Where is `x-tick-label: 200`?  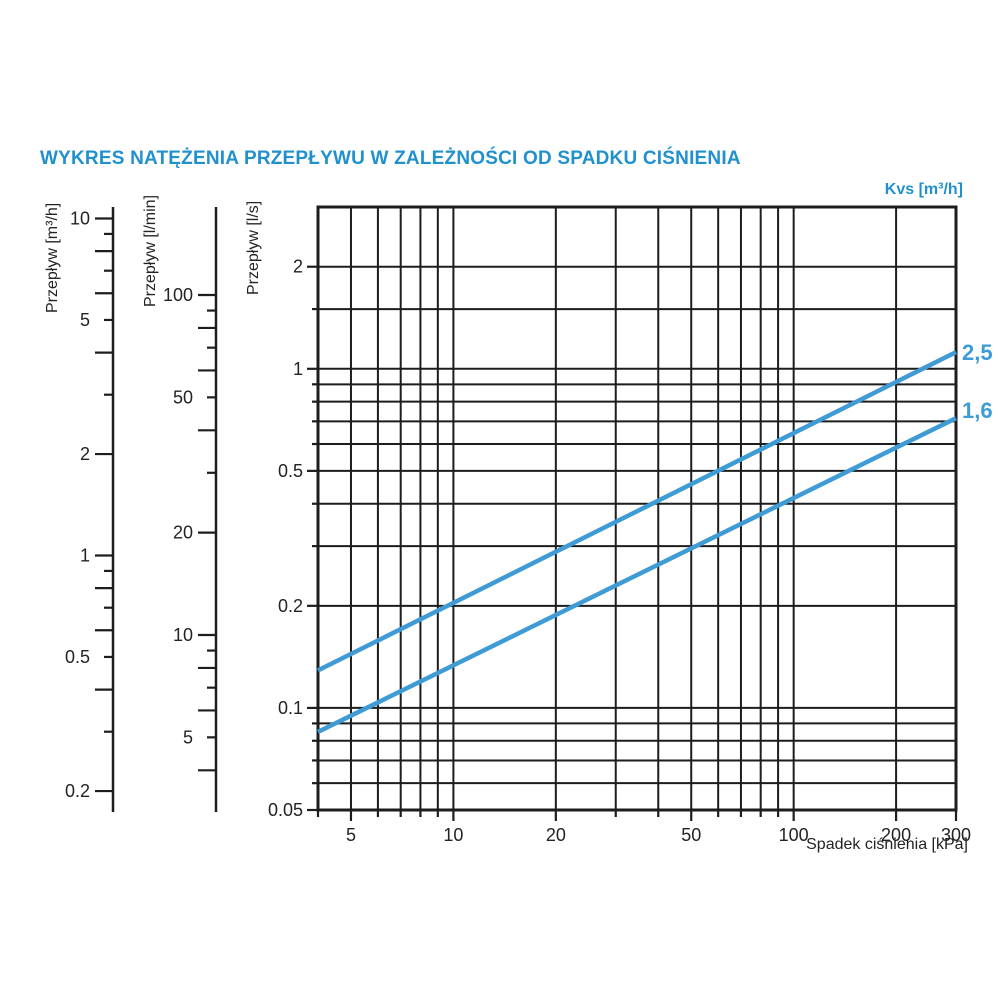
x-tick-label: 200 is located at coordinates (896, 835).